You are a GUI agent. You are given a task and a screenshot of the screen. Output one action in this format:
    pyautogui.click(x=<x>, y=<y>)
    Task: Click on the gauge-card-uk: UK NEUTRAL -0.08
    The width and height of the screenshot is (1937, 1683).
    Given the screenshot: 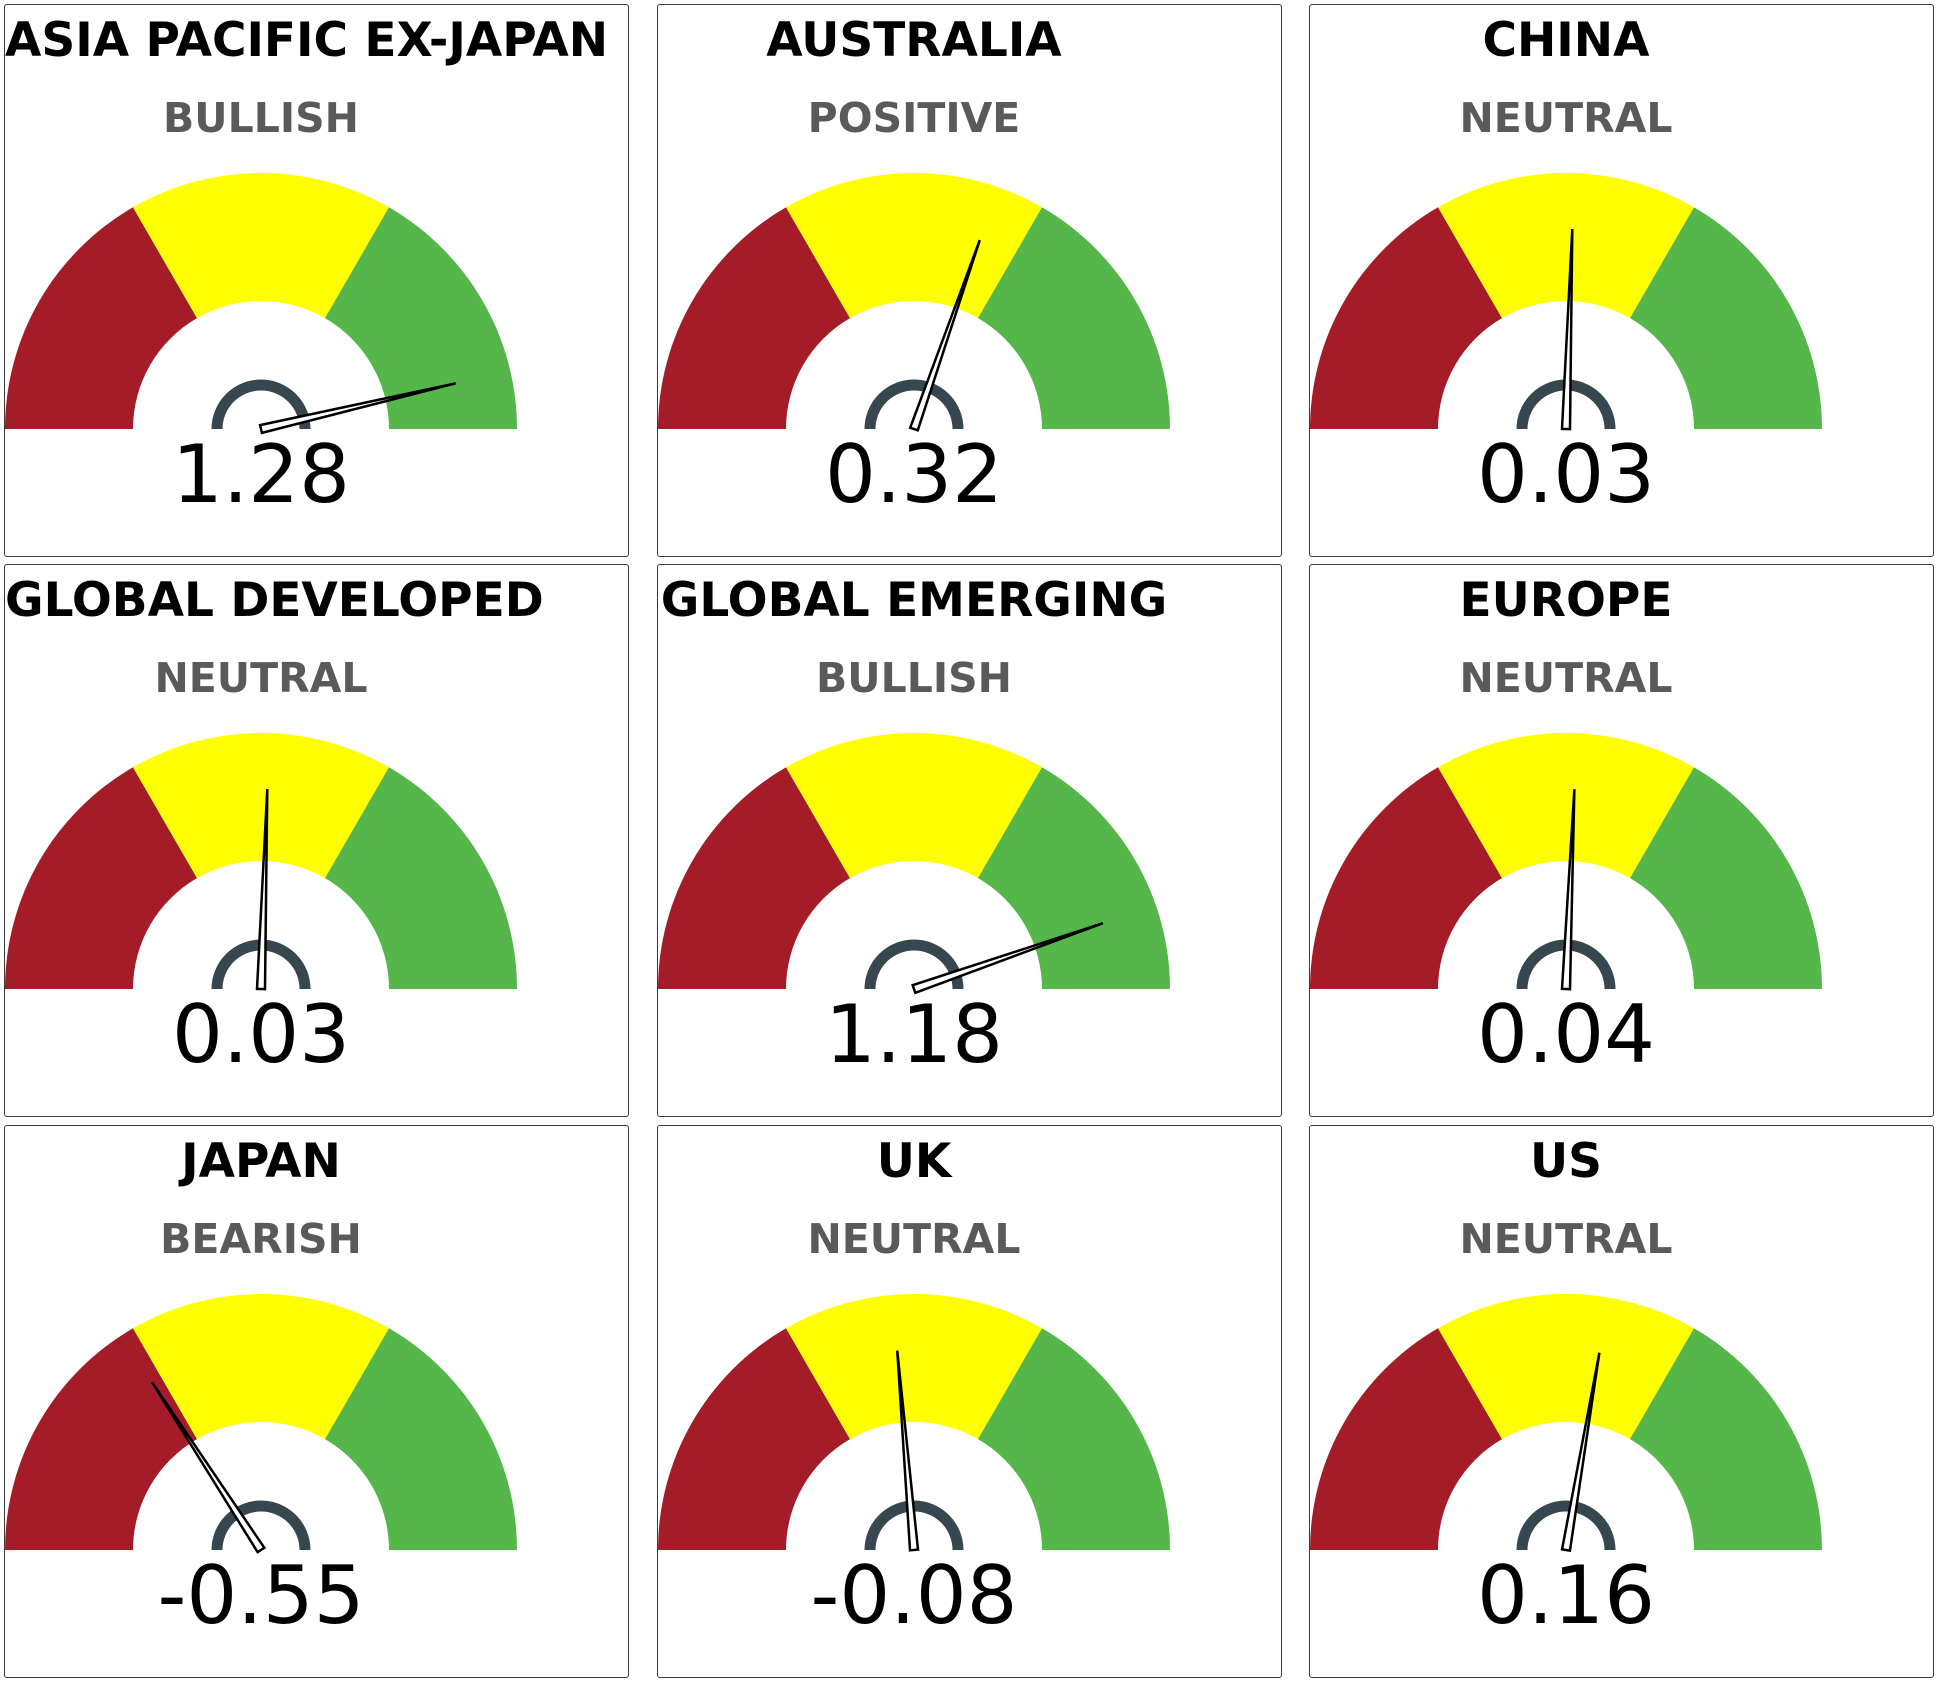 What is the action you would take?
    pyautogui.click(x=969, y=1401)
    